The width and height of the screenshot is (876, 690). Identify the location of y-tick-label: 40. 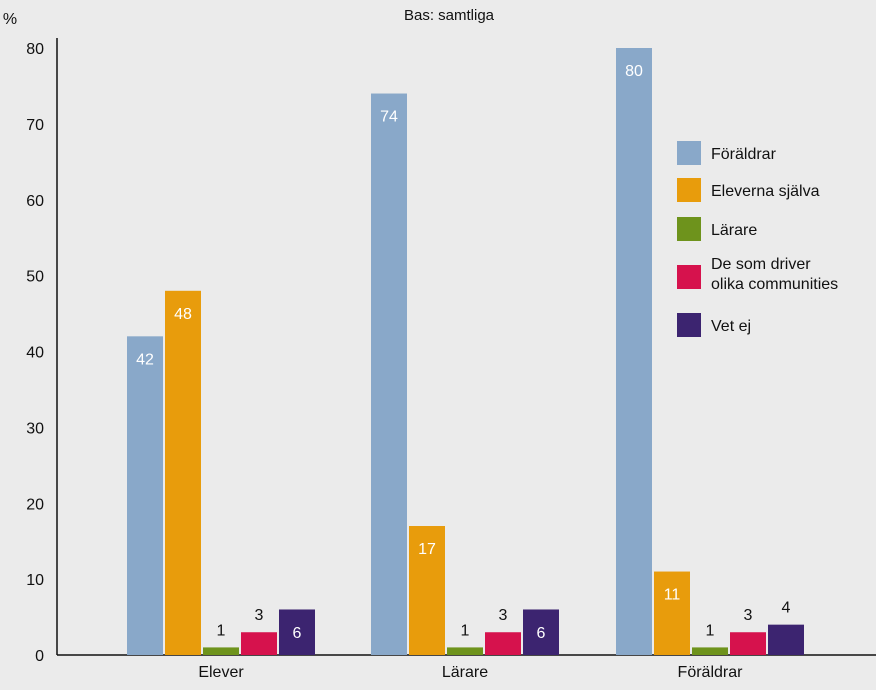
(35, 353).